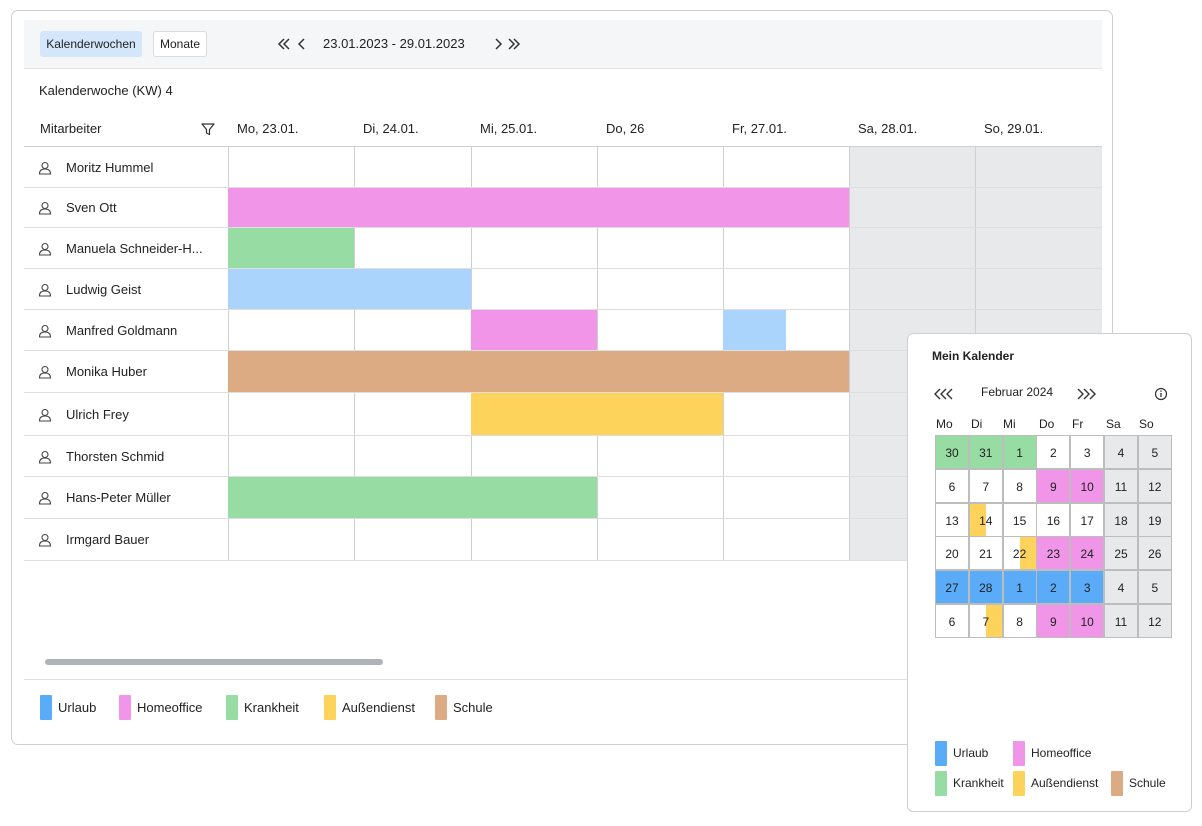 The height and width of the screenshot is (826, 1202). Describe the element at coordinates (952, 485) in the screenshot. I see `calendar-day: 6` at that location.